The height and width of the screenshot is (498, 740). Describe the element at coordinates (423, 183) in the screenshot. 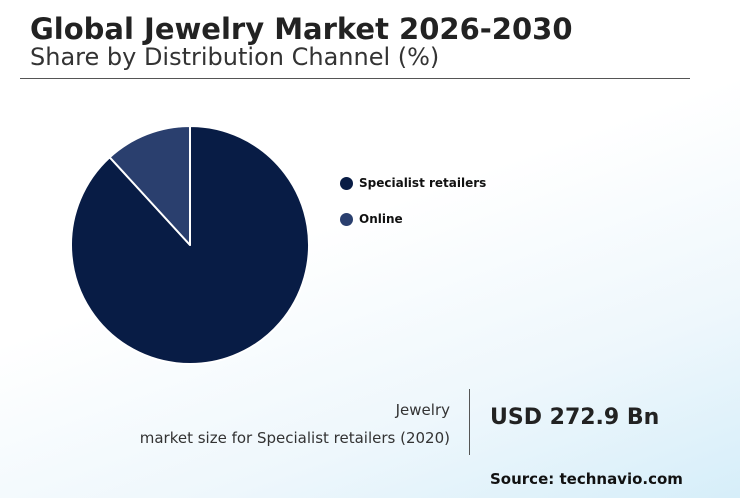

I see `legend-label: Specialist retailers` at that location.